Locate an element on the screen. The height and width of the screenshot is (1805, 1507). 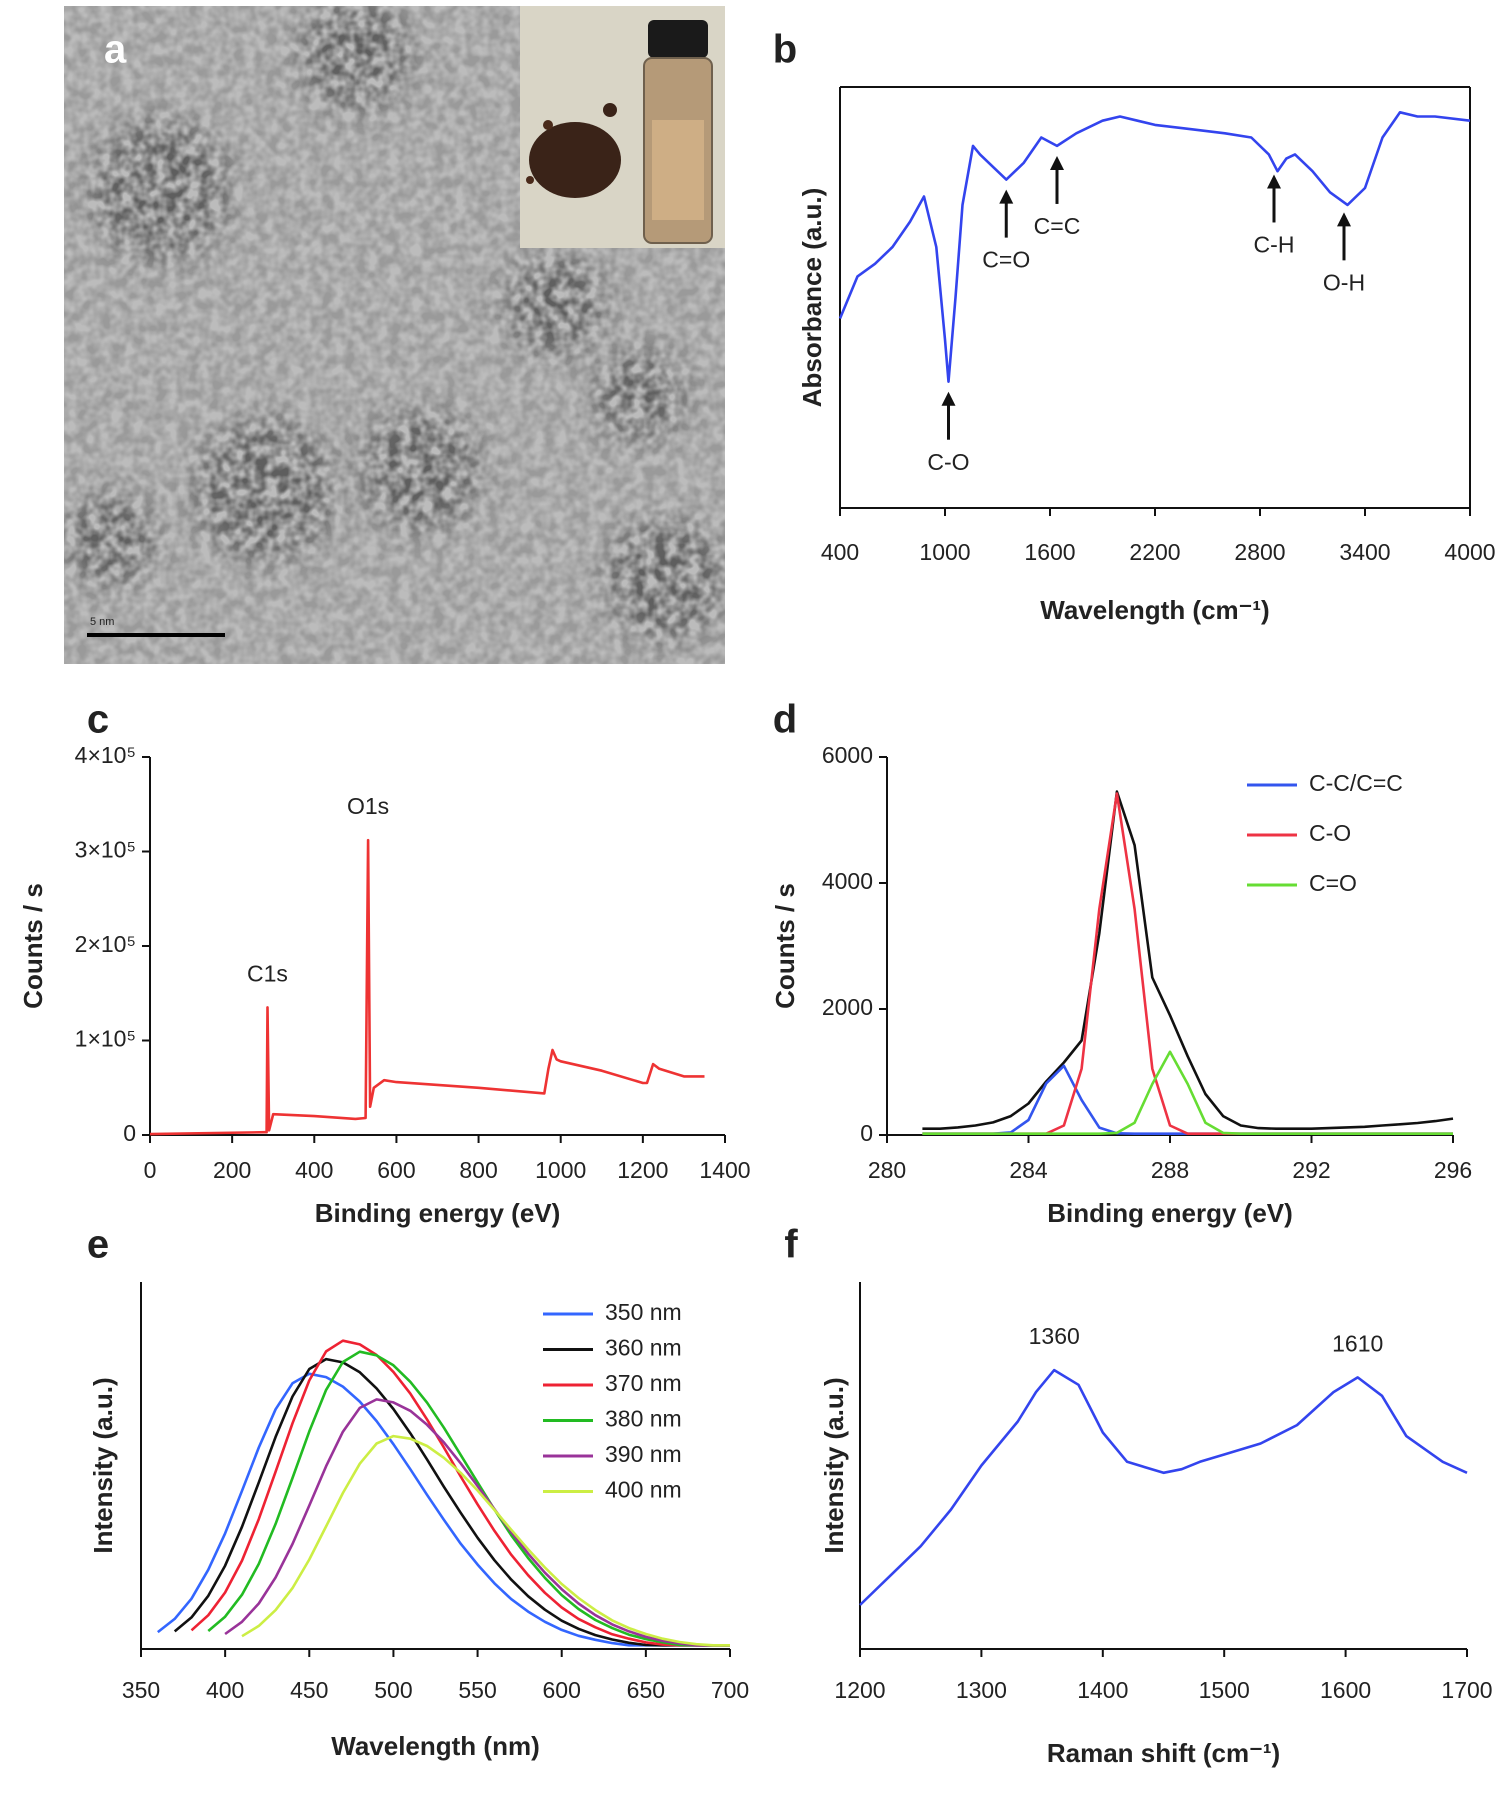
x-tick-label: 288 is located at coordinates (1170, 1170).